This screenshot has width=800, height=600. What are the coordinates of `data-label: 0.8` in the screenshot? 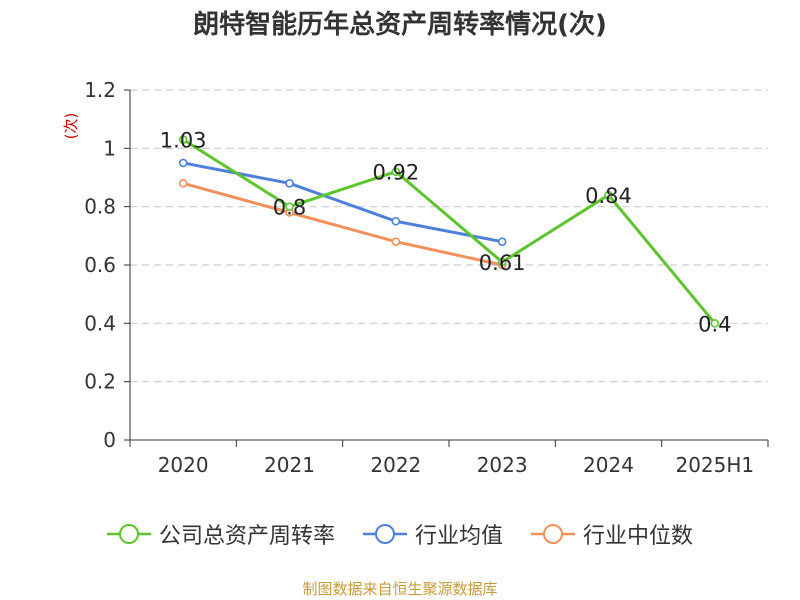 It's located at (289, 208).